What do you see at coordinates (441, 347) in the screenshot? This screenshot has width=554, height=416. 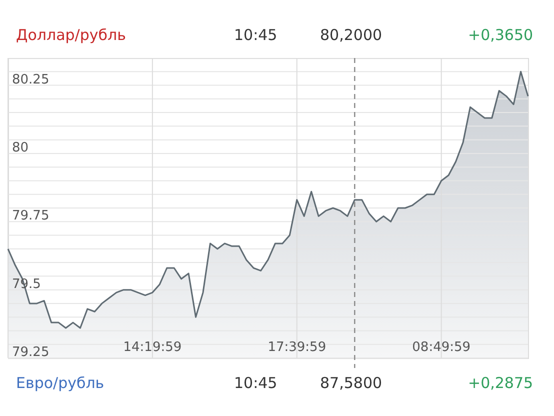 I see `x-tick-label: 08:49:59` at bounding box center [441, 347].